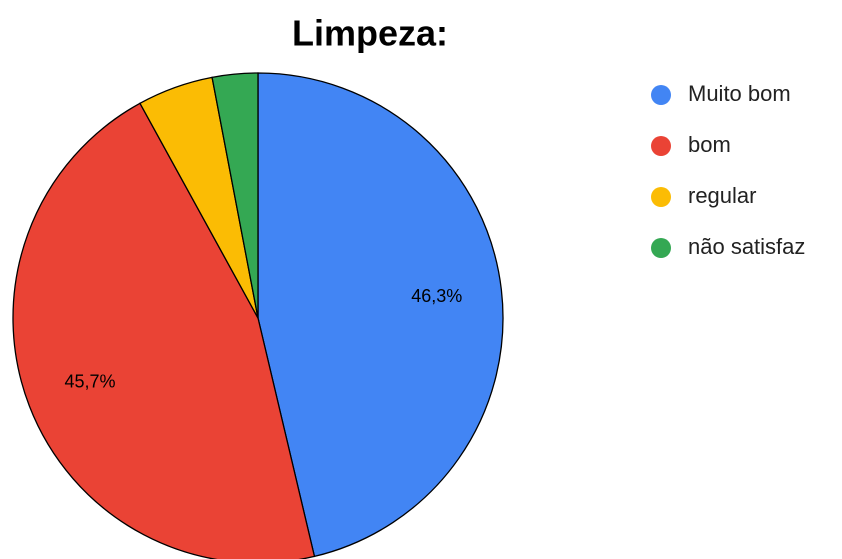  I want to click on legend-label: regular, so click(722, 195).